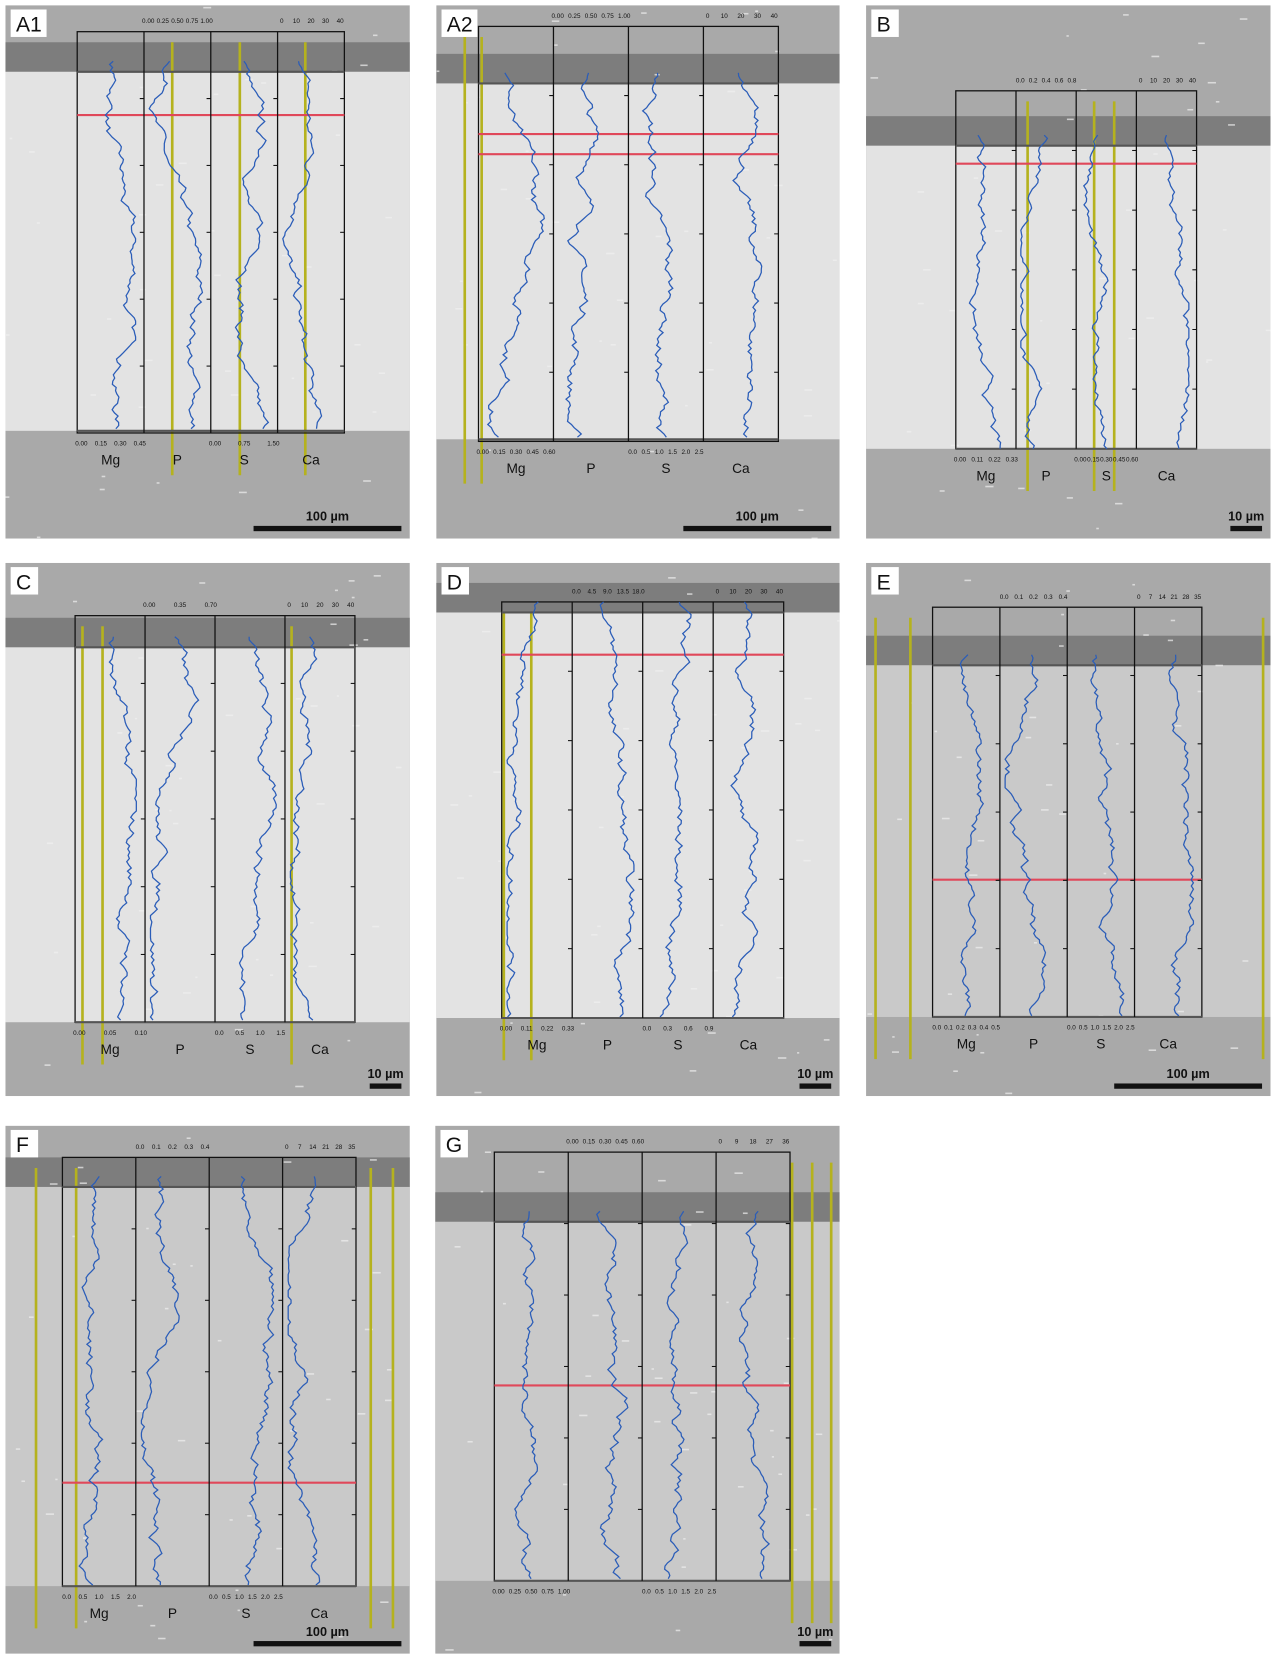 Image resolution: width=1278 pixels, height=1659 pixels. I want to click on tick-label: 0.2, so click(172, 1147).